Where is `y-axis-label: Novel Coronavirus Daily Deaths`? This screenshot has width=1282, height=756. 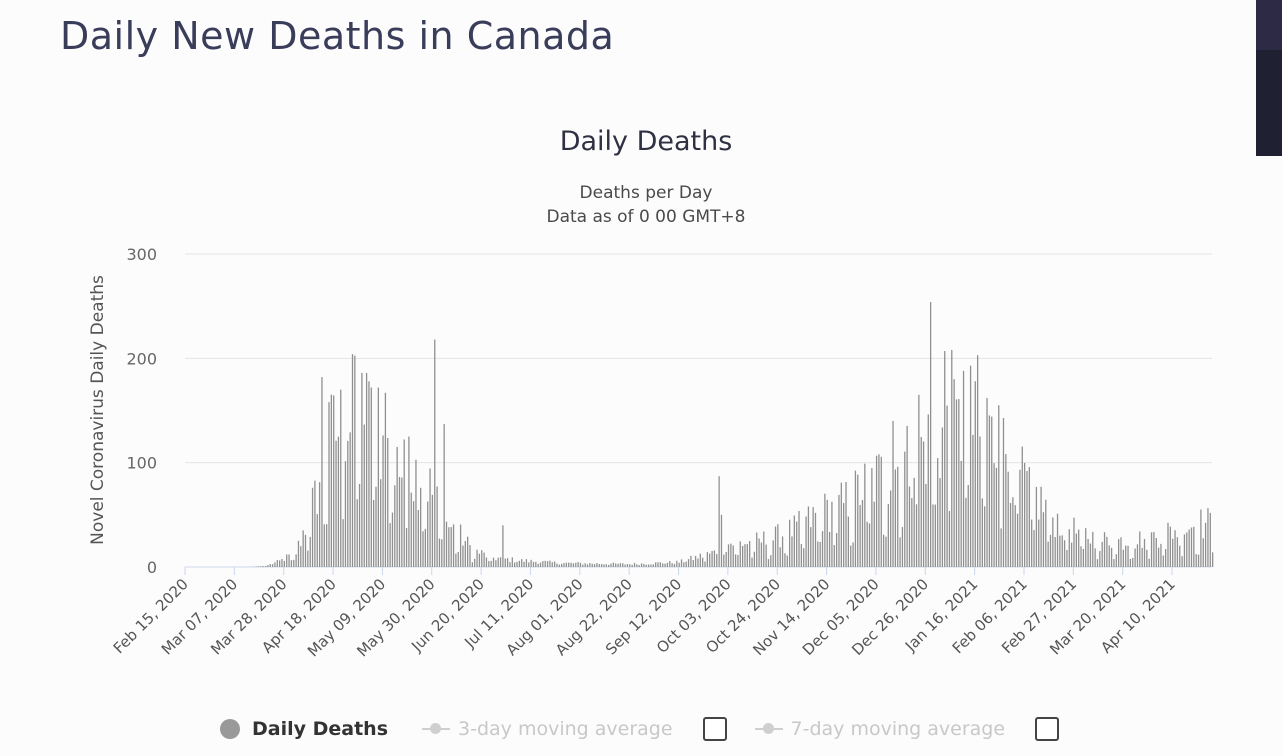
y-axis-label: Novel Coronavirus Daily Deaths is located at coordinates (98, 410).